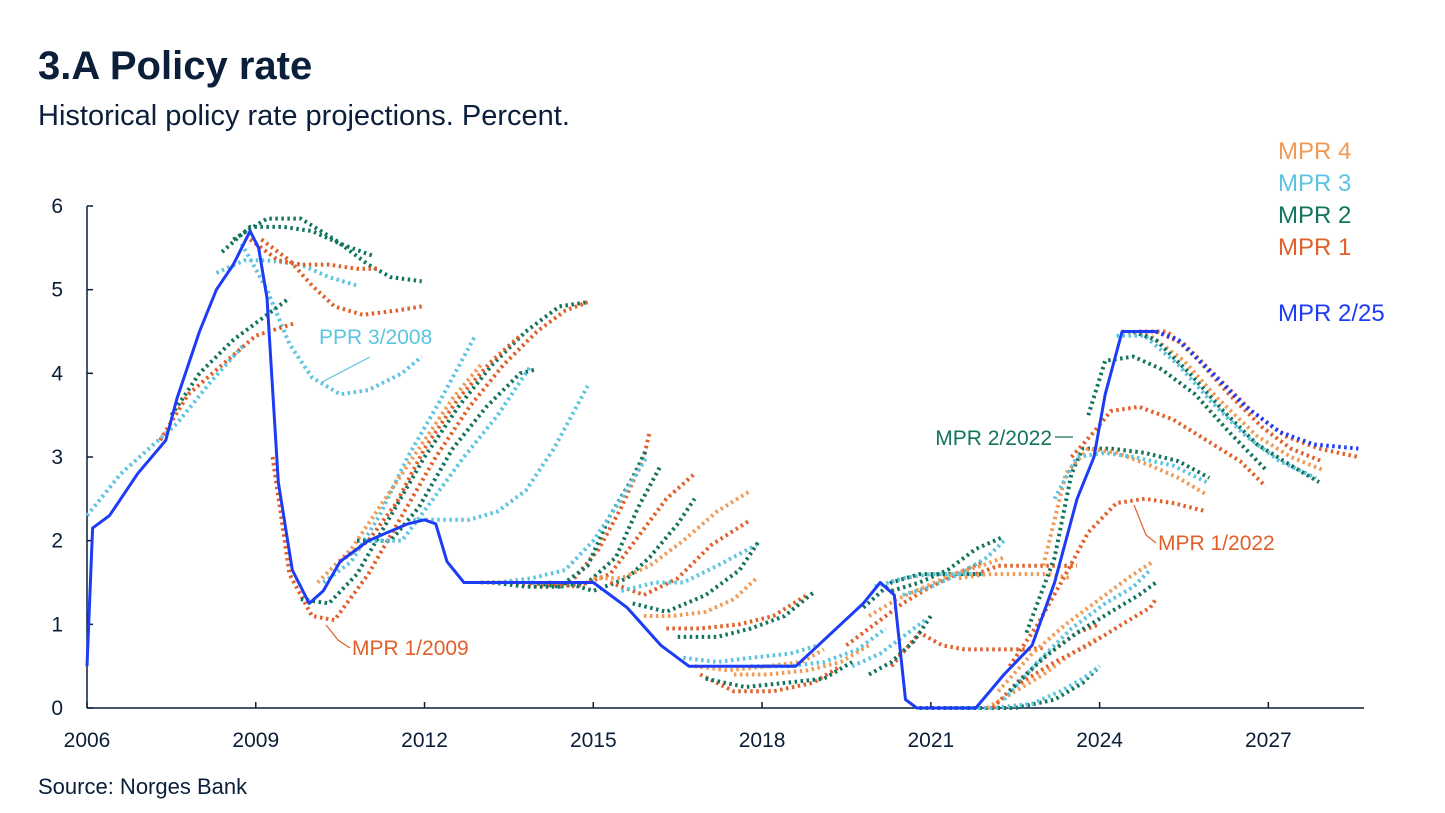  I want to click on y-tick-label: 1, so click(57, 624).